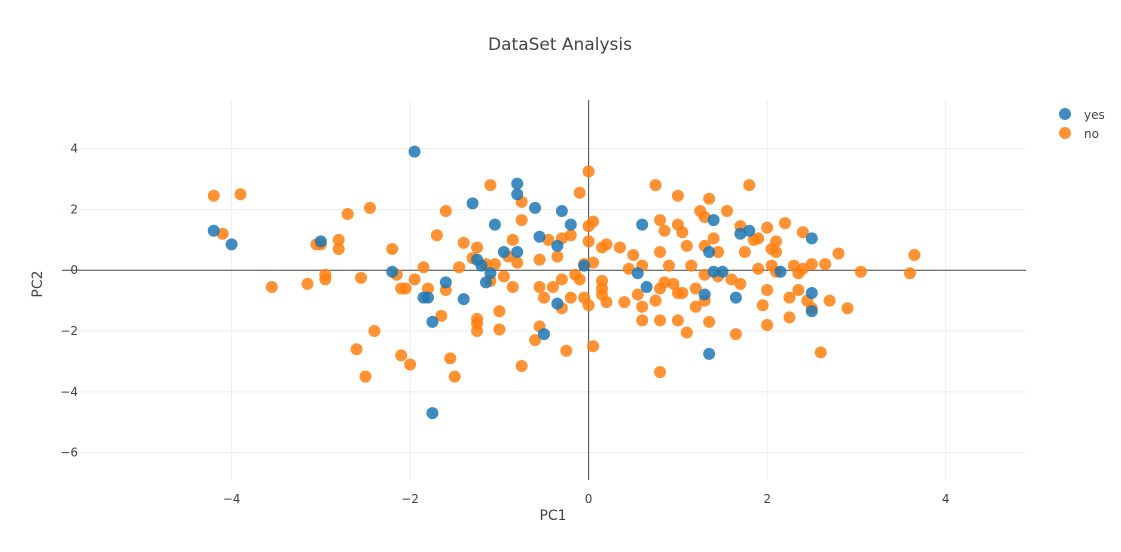  I want to click on legend-item-yes: yes, so click(1082, 115).